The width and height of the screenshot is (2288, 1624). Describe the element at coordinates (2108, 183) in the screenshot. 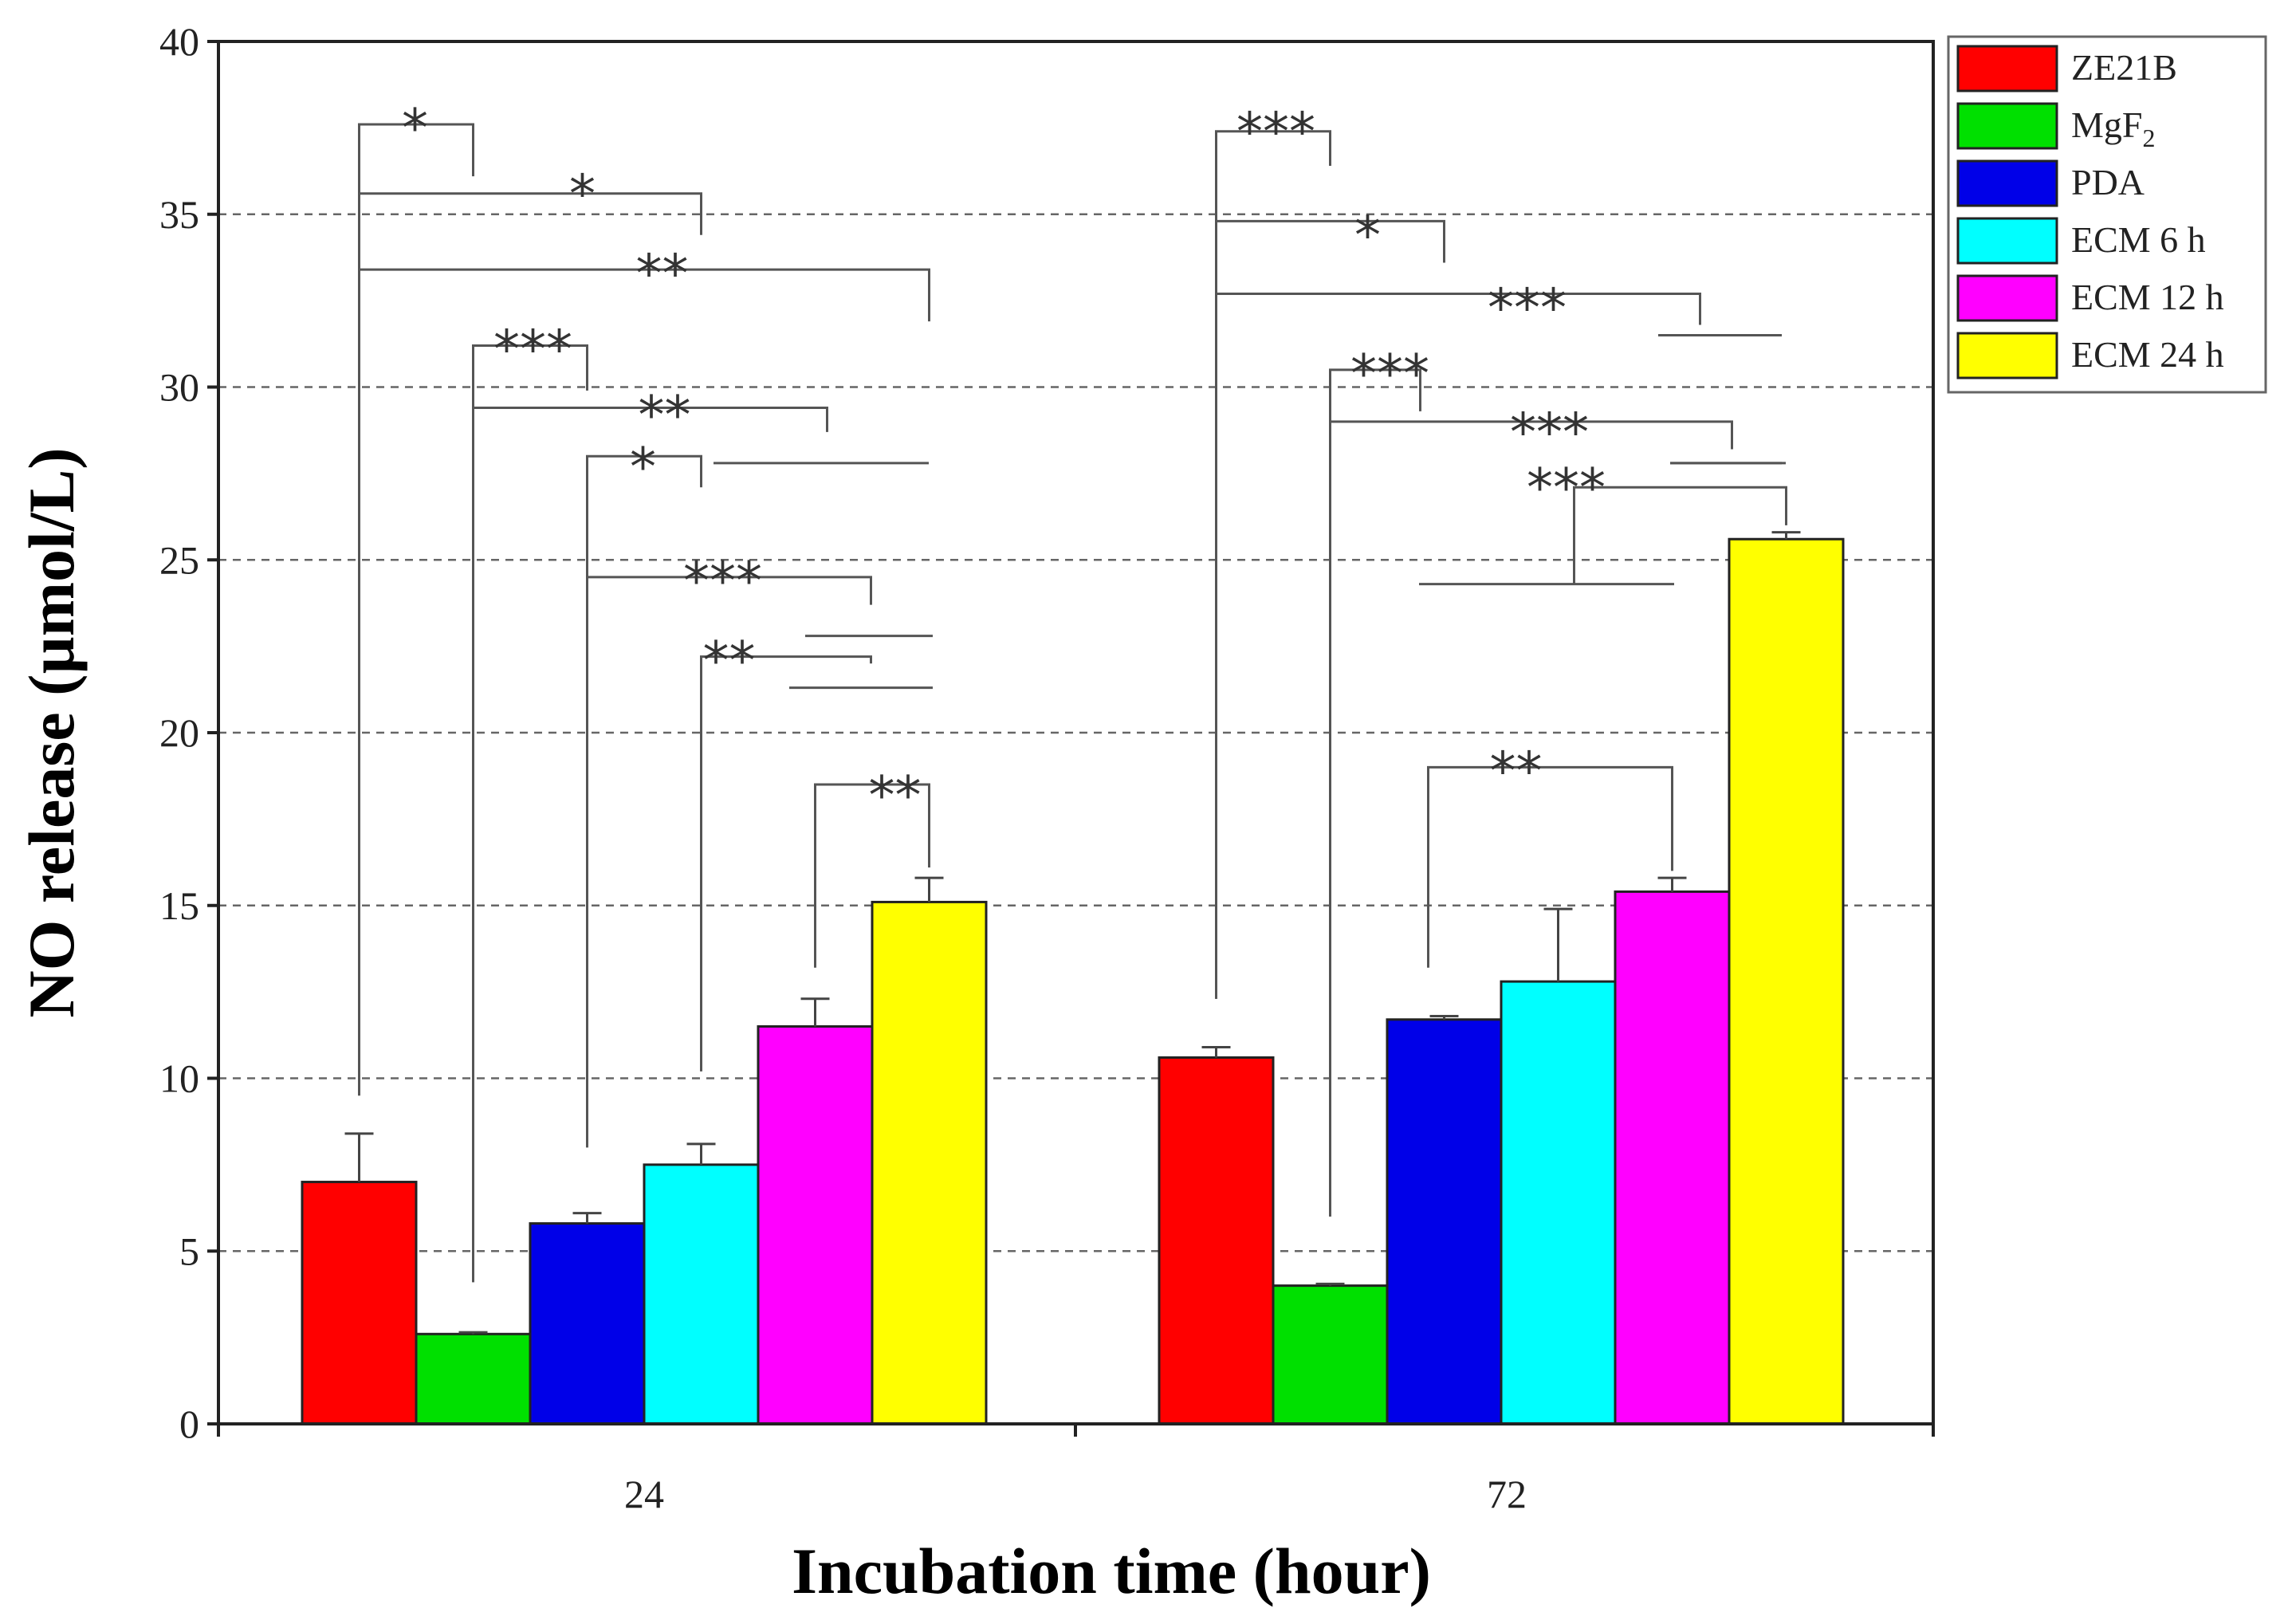

I see `legend-label: PDA` at that location.